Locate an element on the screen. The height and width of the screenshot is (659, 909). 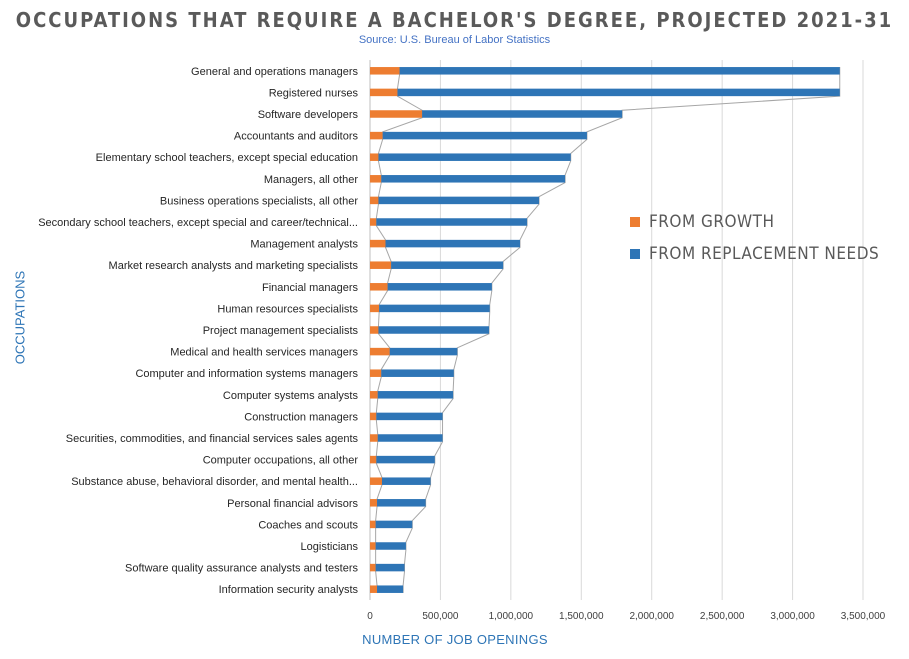
x-tick-label: 3,500,000 is located at coordinates (863, 616).